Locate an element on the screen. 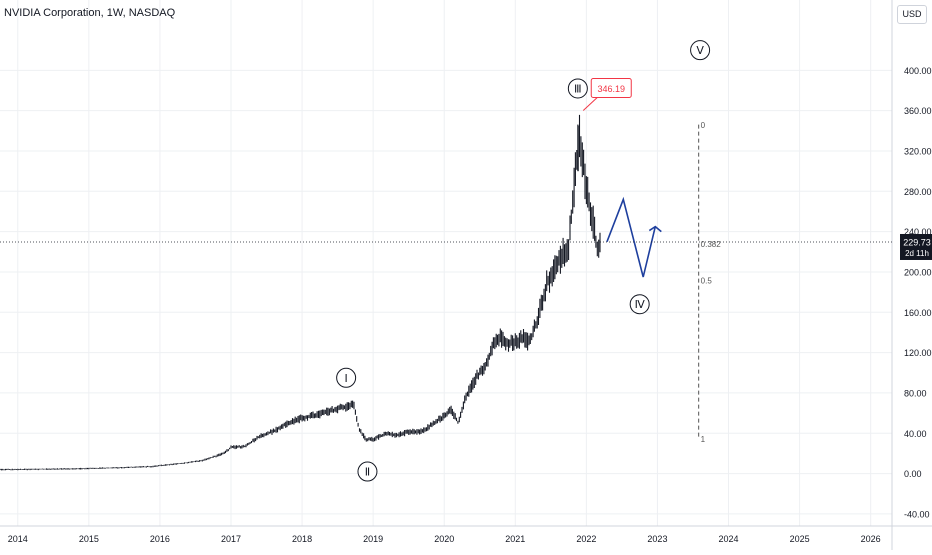 This screenshot has width=932, height=555. wave-label-text: Ⅱ is located at coordinates (367, 473).